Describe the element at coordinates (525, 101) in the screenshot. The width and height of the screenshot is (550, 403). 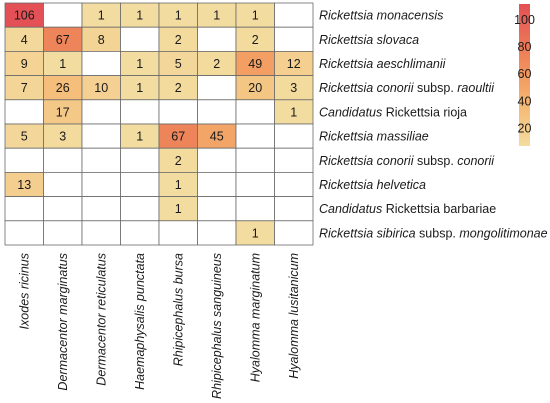
I see `colorbar-tick-label: 40` at that location.